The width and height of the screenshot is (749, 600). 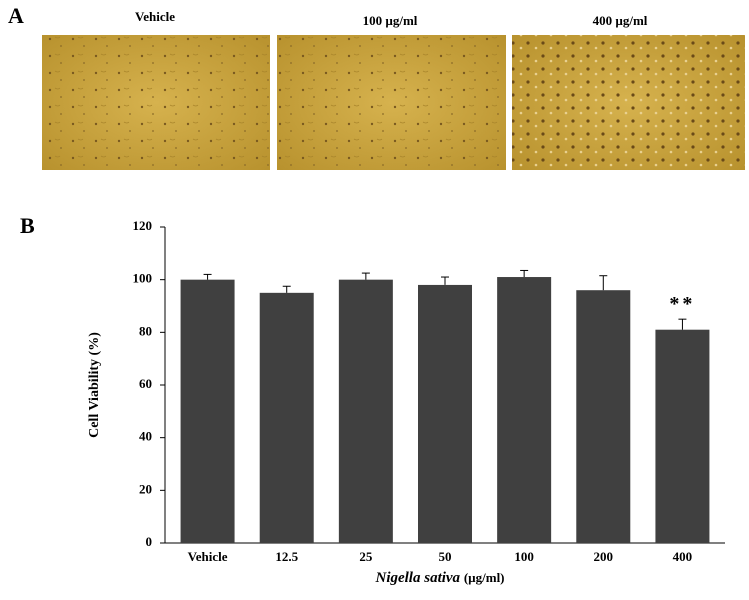 I want to click on x-tick-label: 100, so click(x=524, y=556).